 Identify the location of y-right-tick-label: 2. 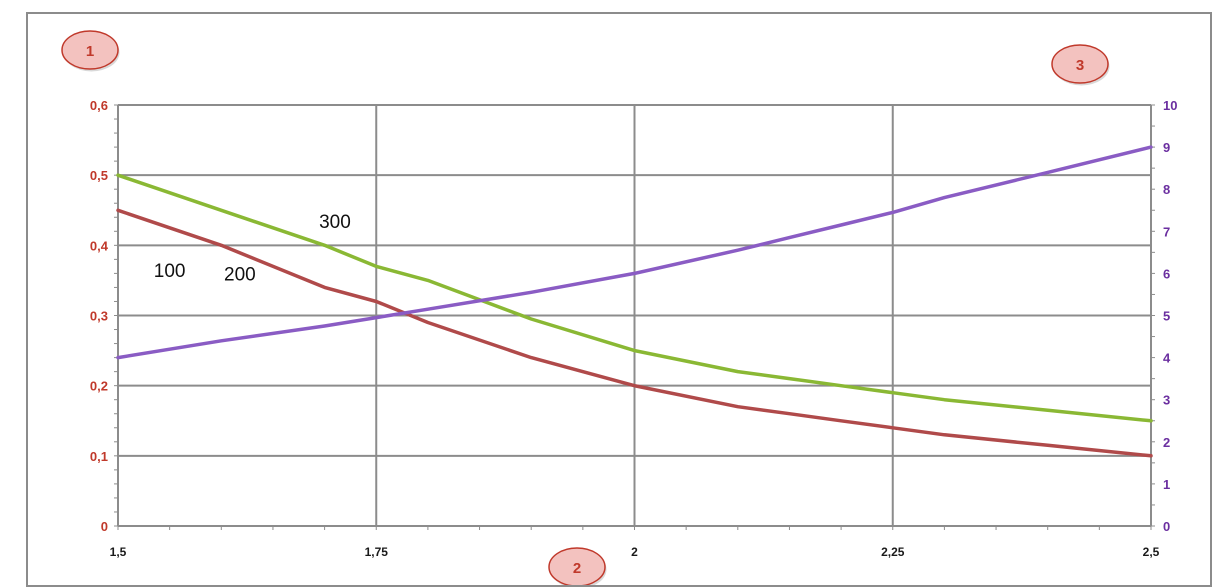
(1166, 442).